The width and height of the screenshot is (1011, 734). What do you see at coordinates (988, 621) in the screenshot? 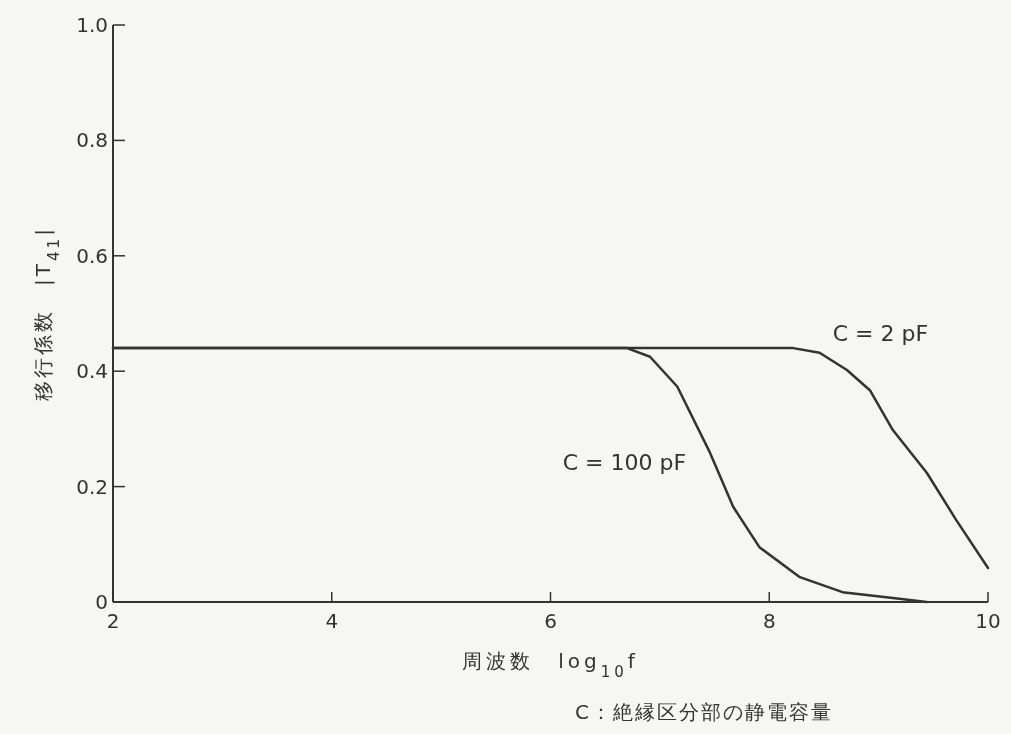
I see `x-tick-label: 10` at bounding box center [988, 621].